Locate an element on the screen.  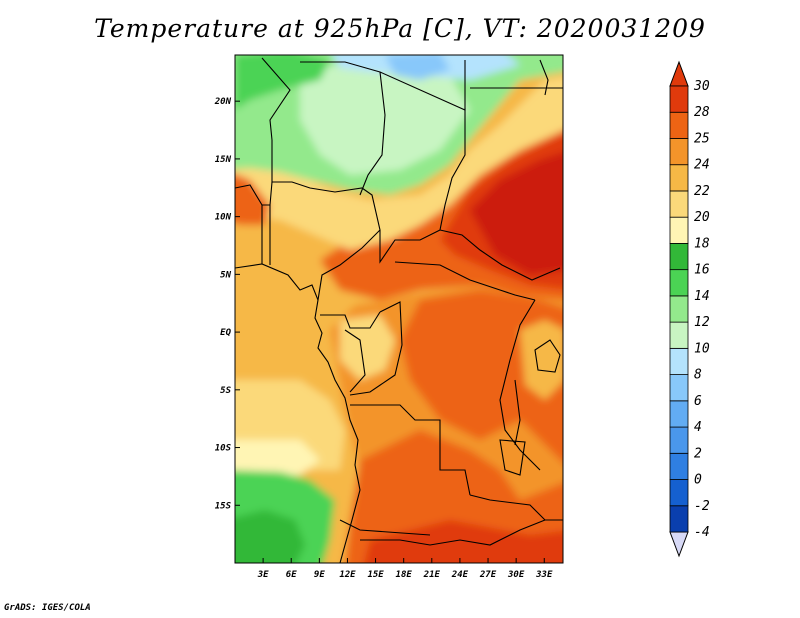
lat-tick-label: 5S is located at coordinates (225, 391).